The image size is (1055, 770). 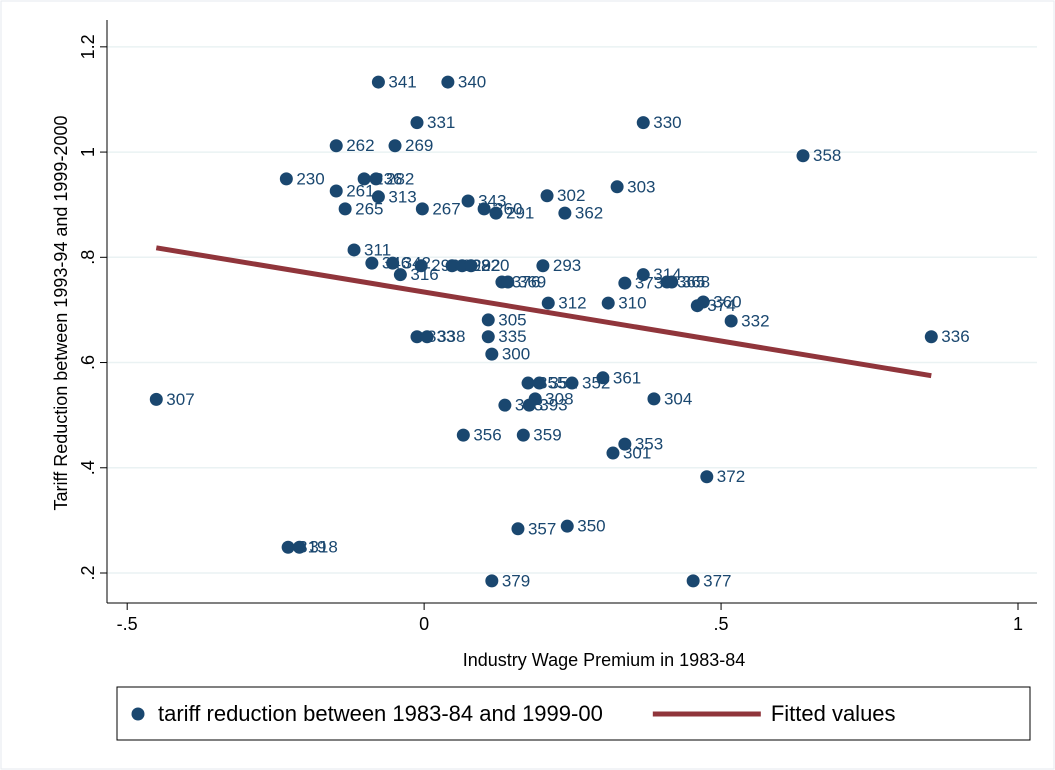 I want to click on point-label: 265, so click(x=369, y=208).